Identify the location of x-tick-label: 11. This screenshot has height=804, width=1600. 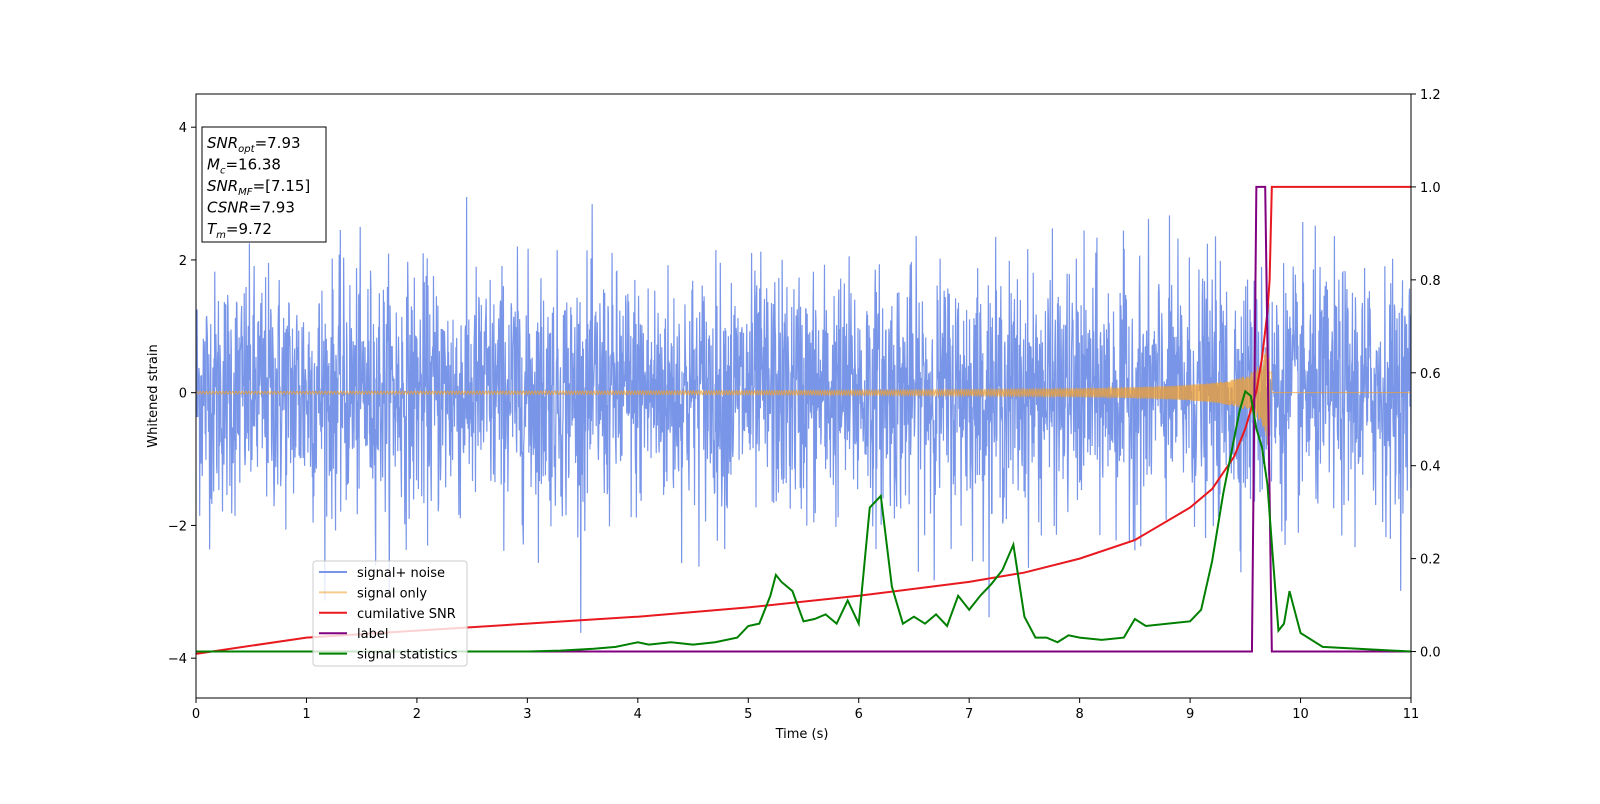
(1411, 714).